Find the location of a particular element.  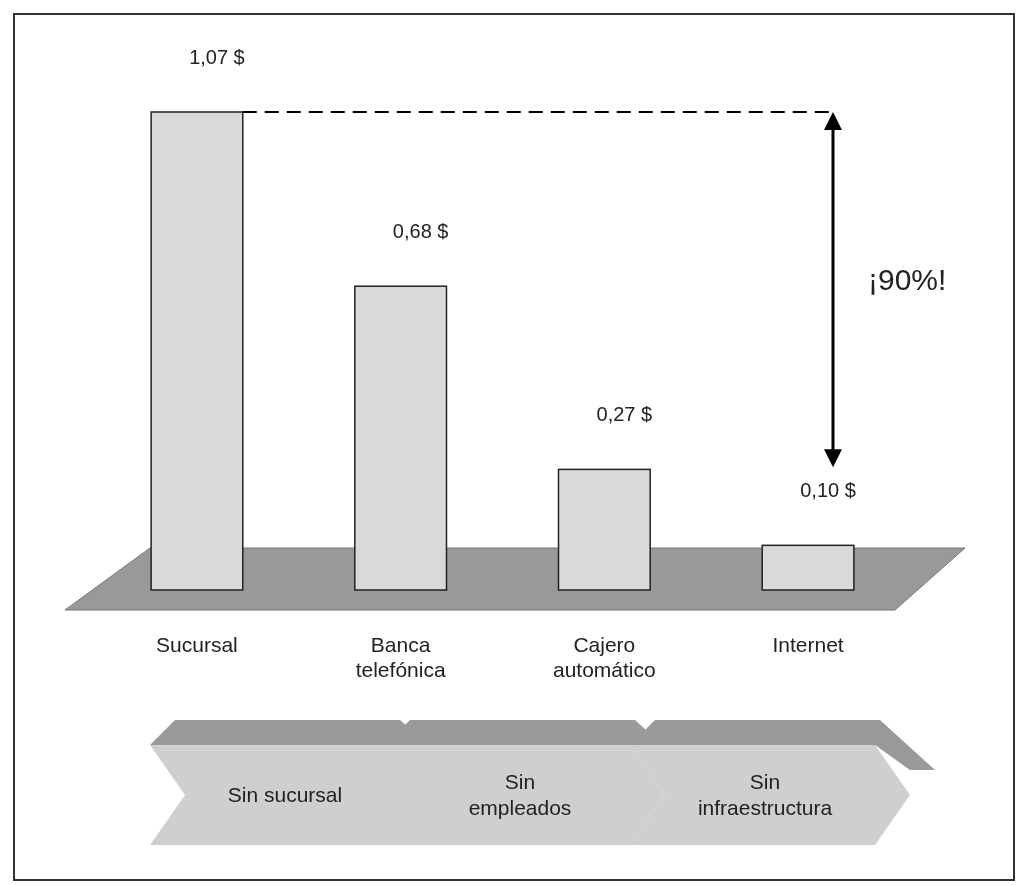

x-tick-label: Internet is located at coordinates (808, 644).